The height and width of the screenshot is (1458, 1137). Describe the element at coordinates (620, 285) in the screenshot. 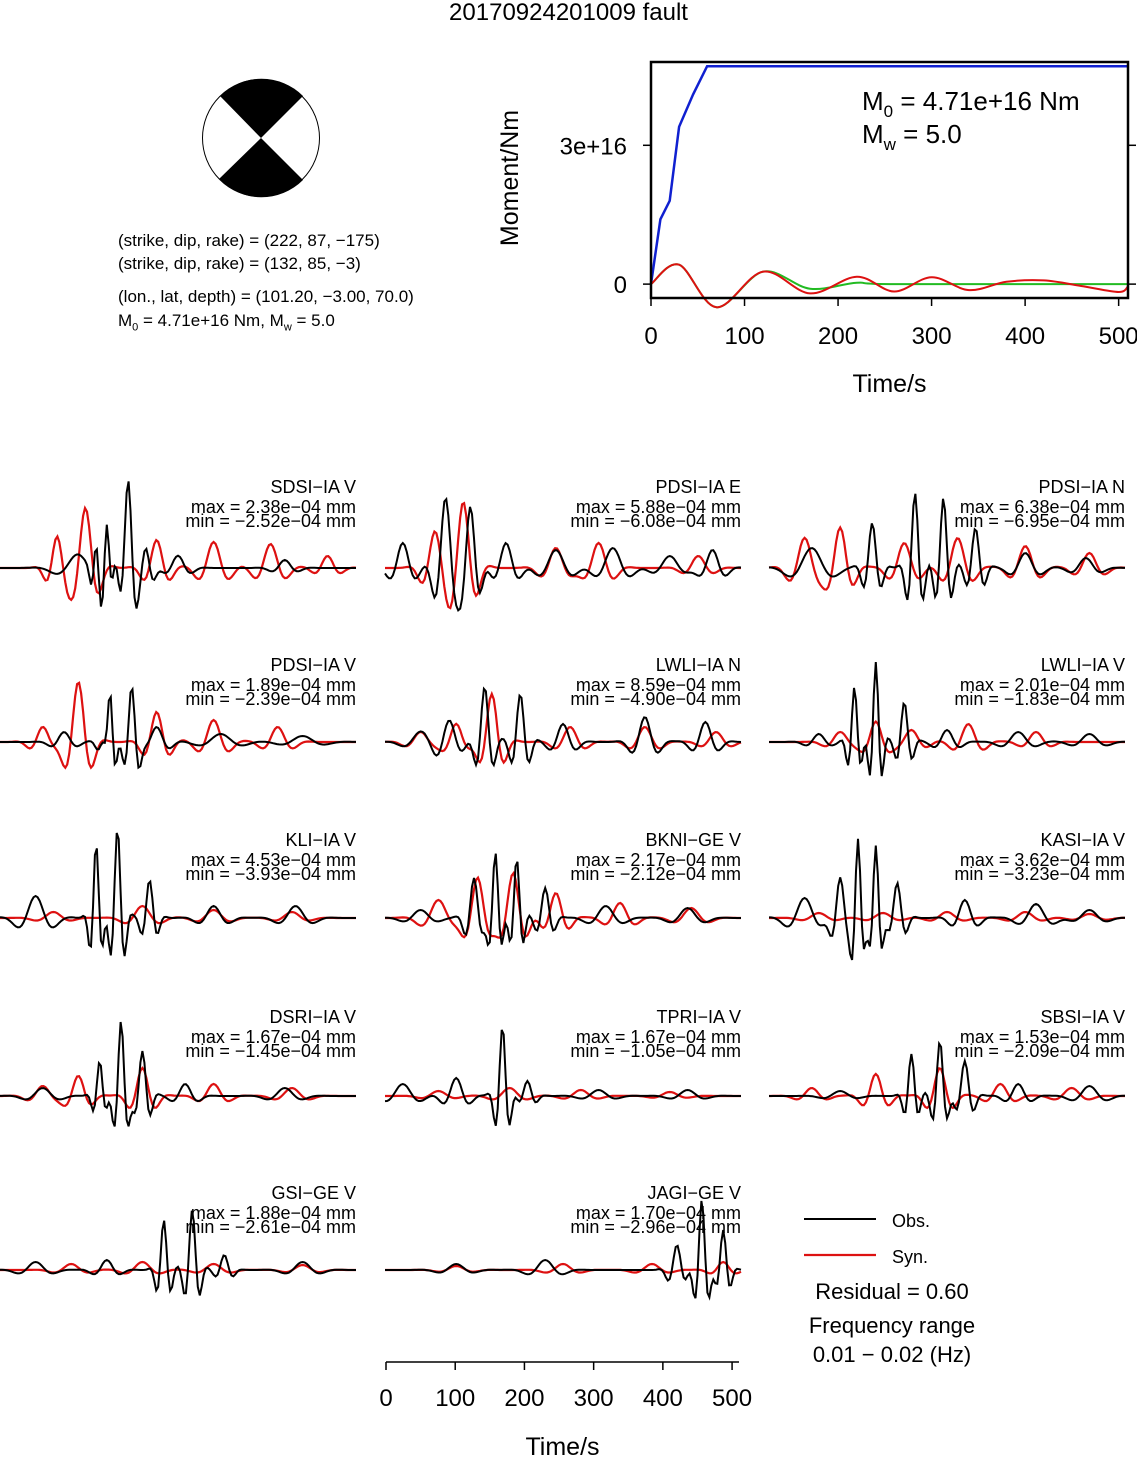

I see `y-tick-label: 0` at that location.